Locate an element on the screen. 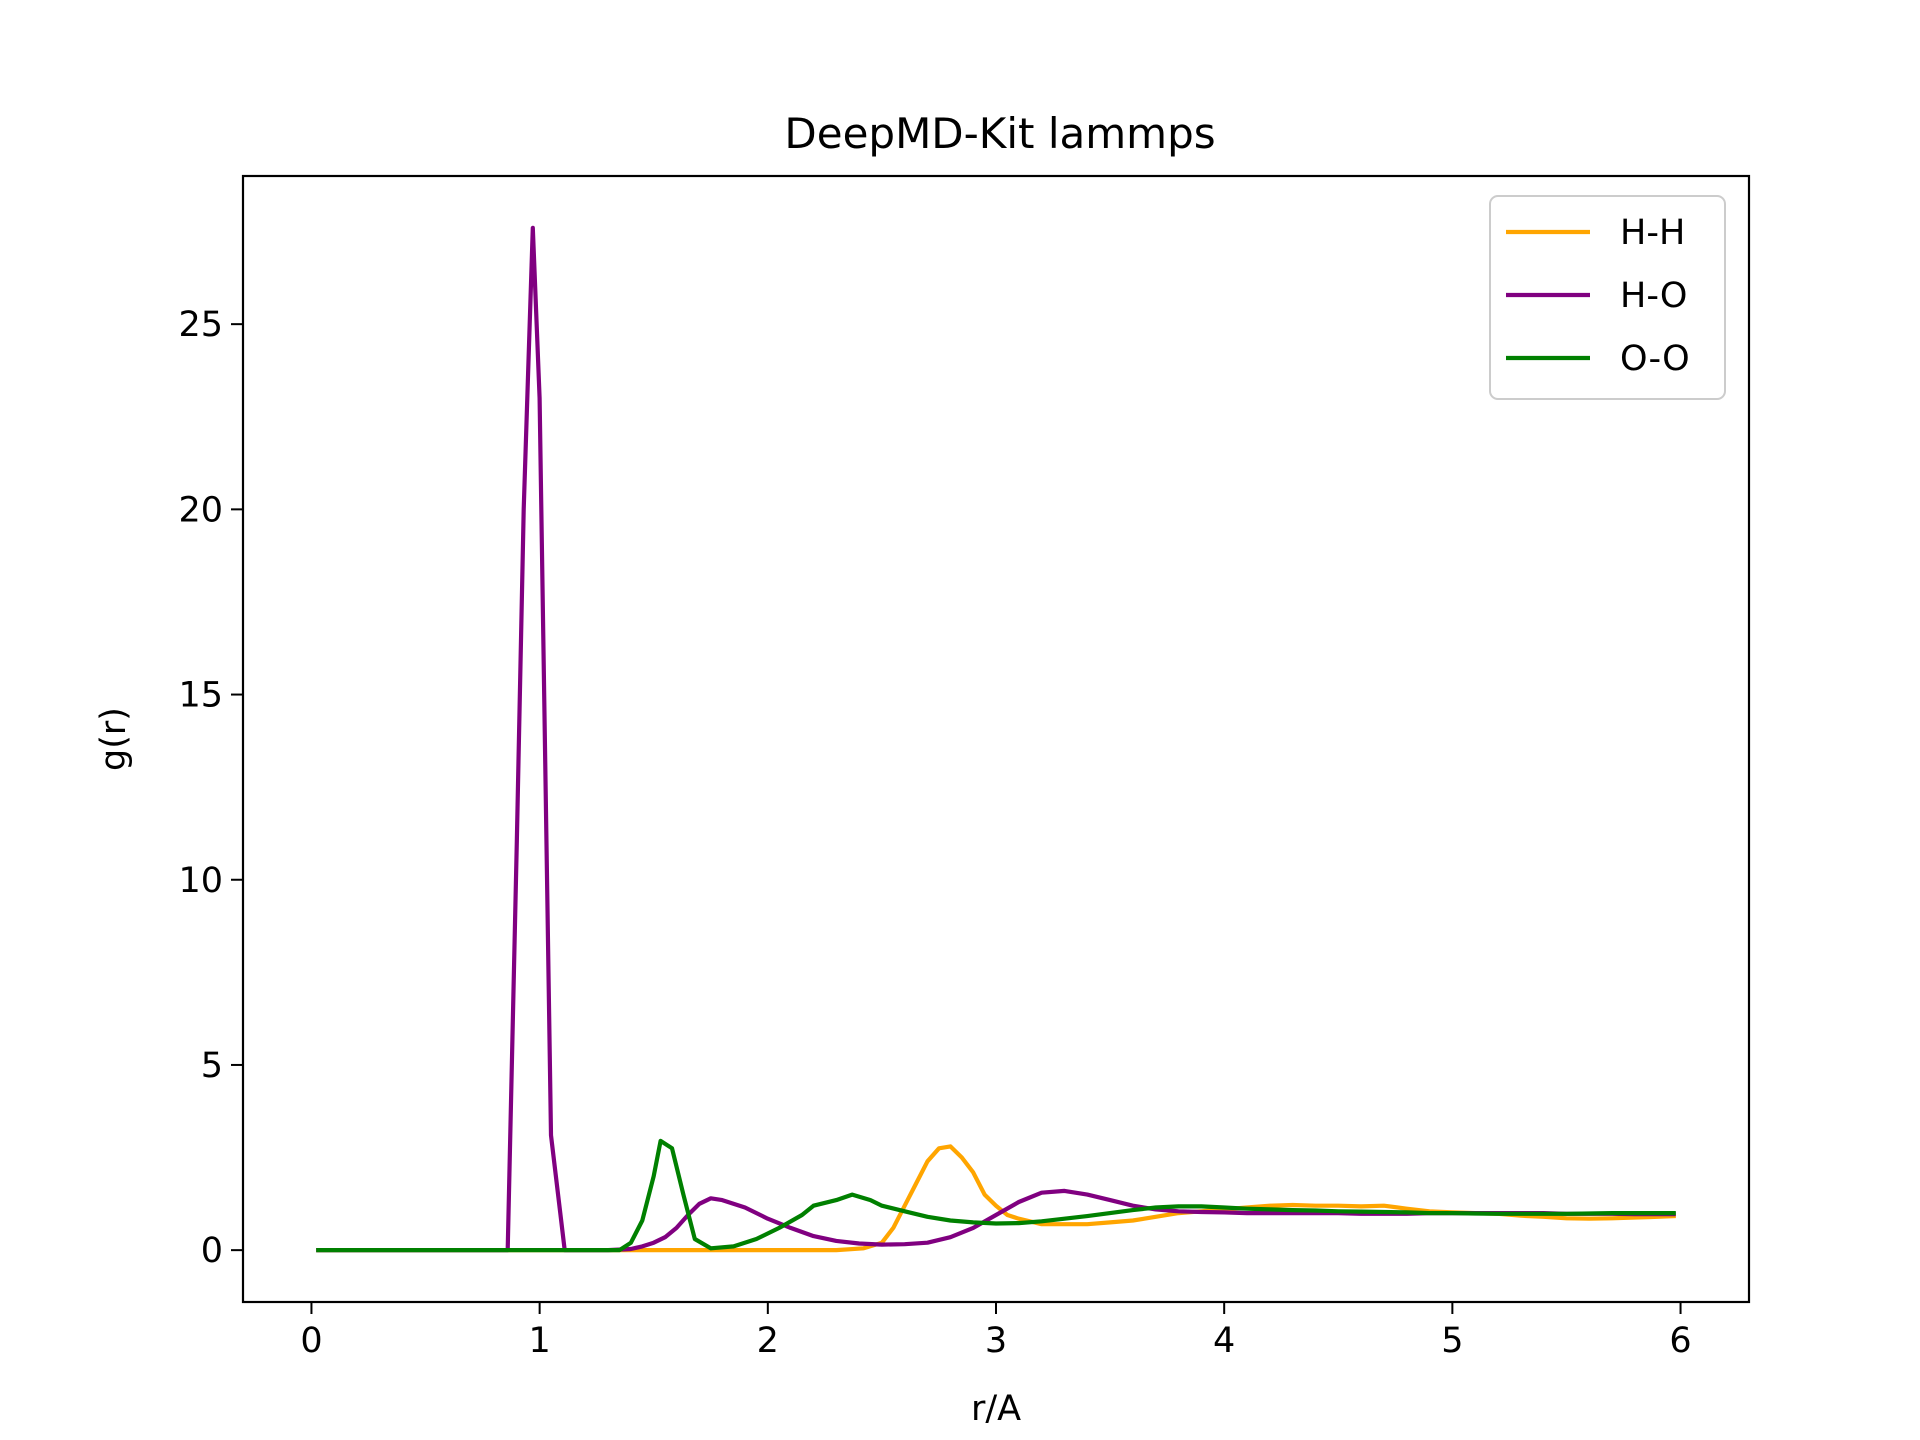  legend-label: H-H is located at coordinates (1652, 233).